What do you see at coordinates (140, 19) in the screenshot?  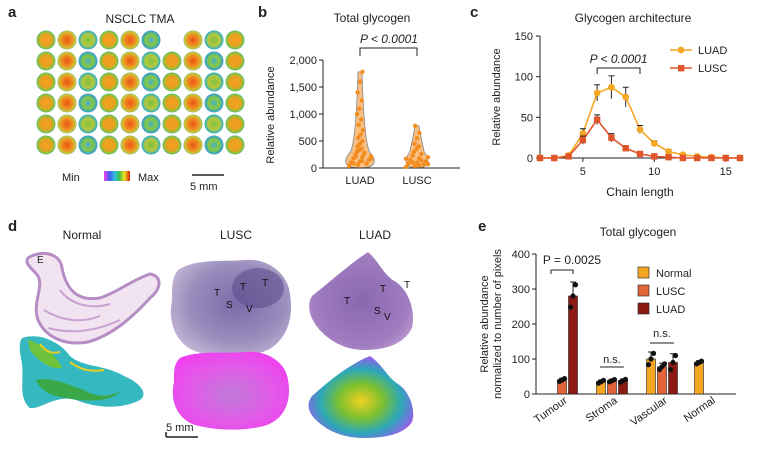 I see `panel-a-title: NSCLC TMA` at bounding box center [140, 19].